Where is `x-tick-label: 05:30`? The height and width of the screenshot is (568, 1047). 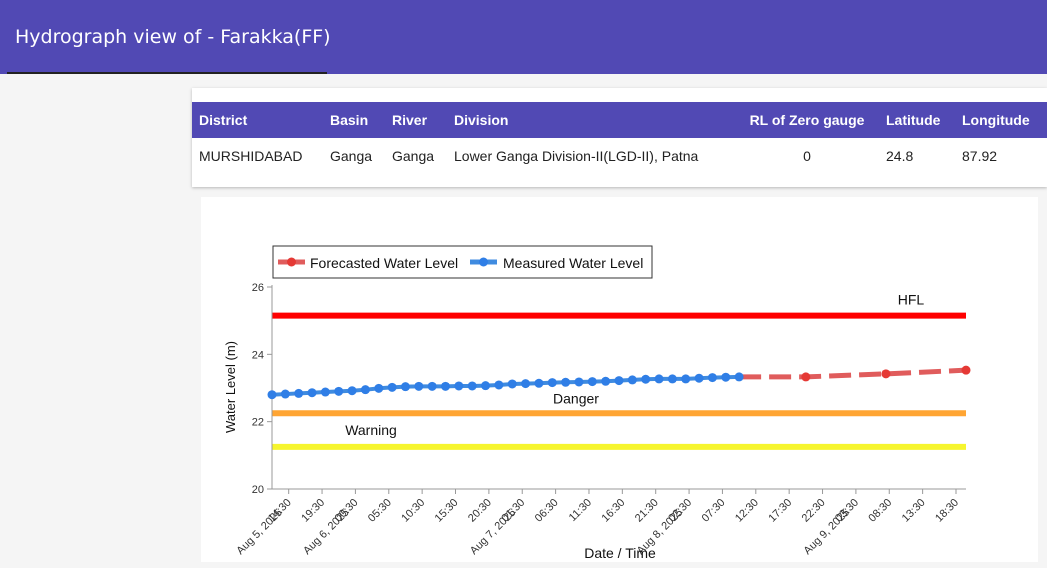 x-tick-label: 05:30 is located at coordinates (380, 511).